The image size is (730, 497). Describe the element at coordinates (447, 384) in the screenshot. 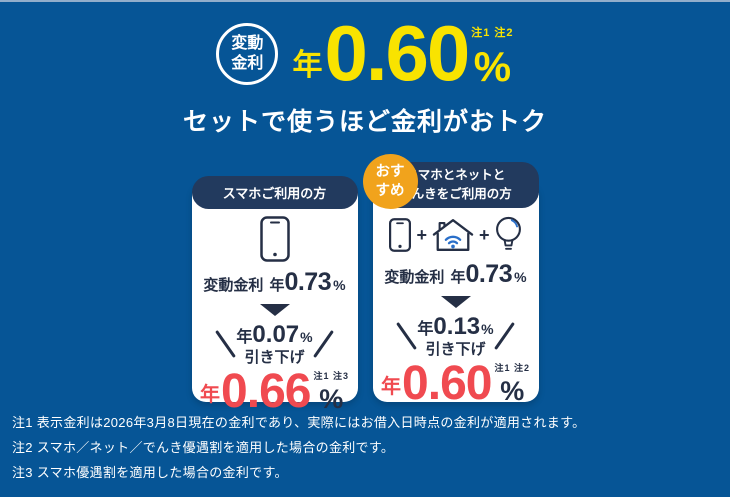

I see `final-rate-value: 0.60` at that location.